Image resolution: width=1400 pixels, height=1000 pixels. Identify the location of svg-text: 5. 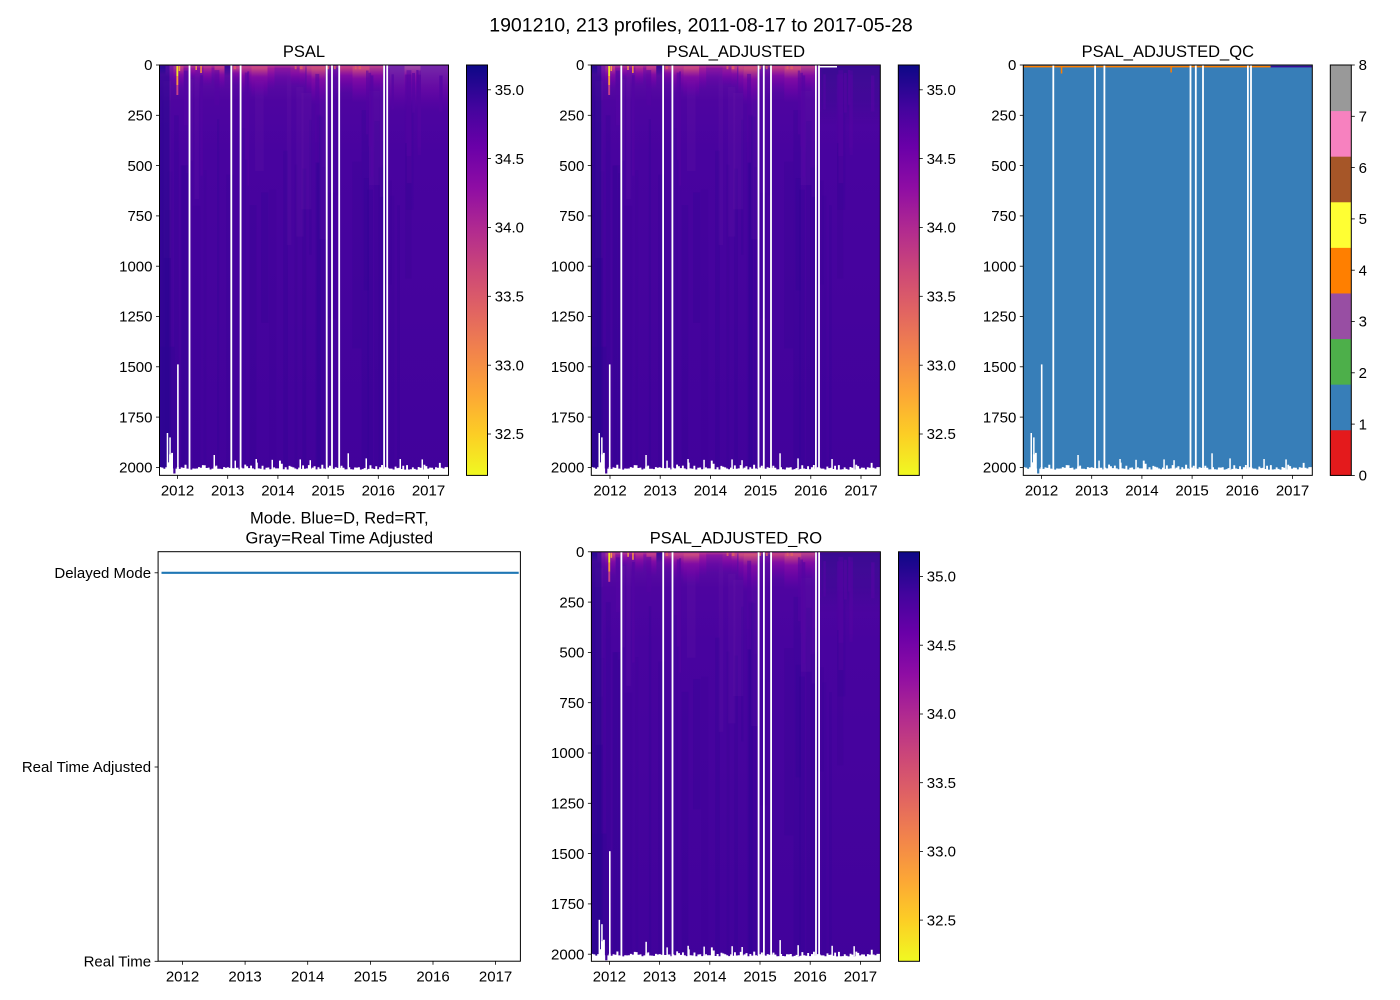
(1363, 219).